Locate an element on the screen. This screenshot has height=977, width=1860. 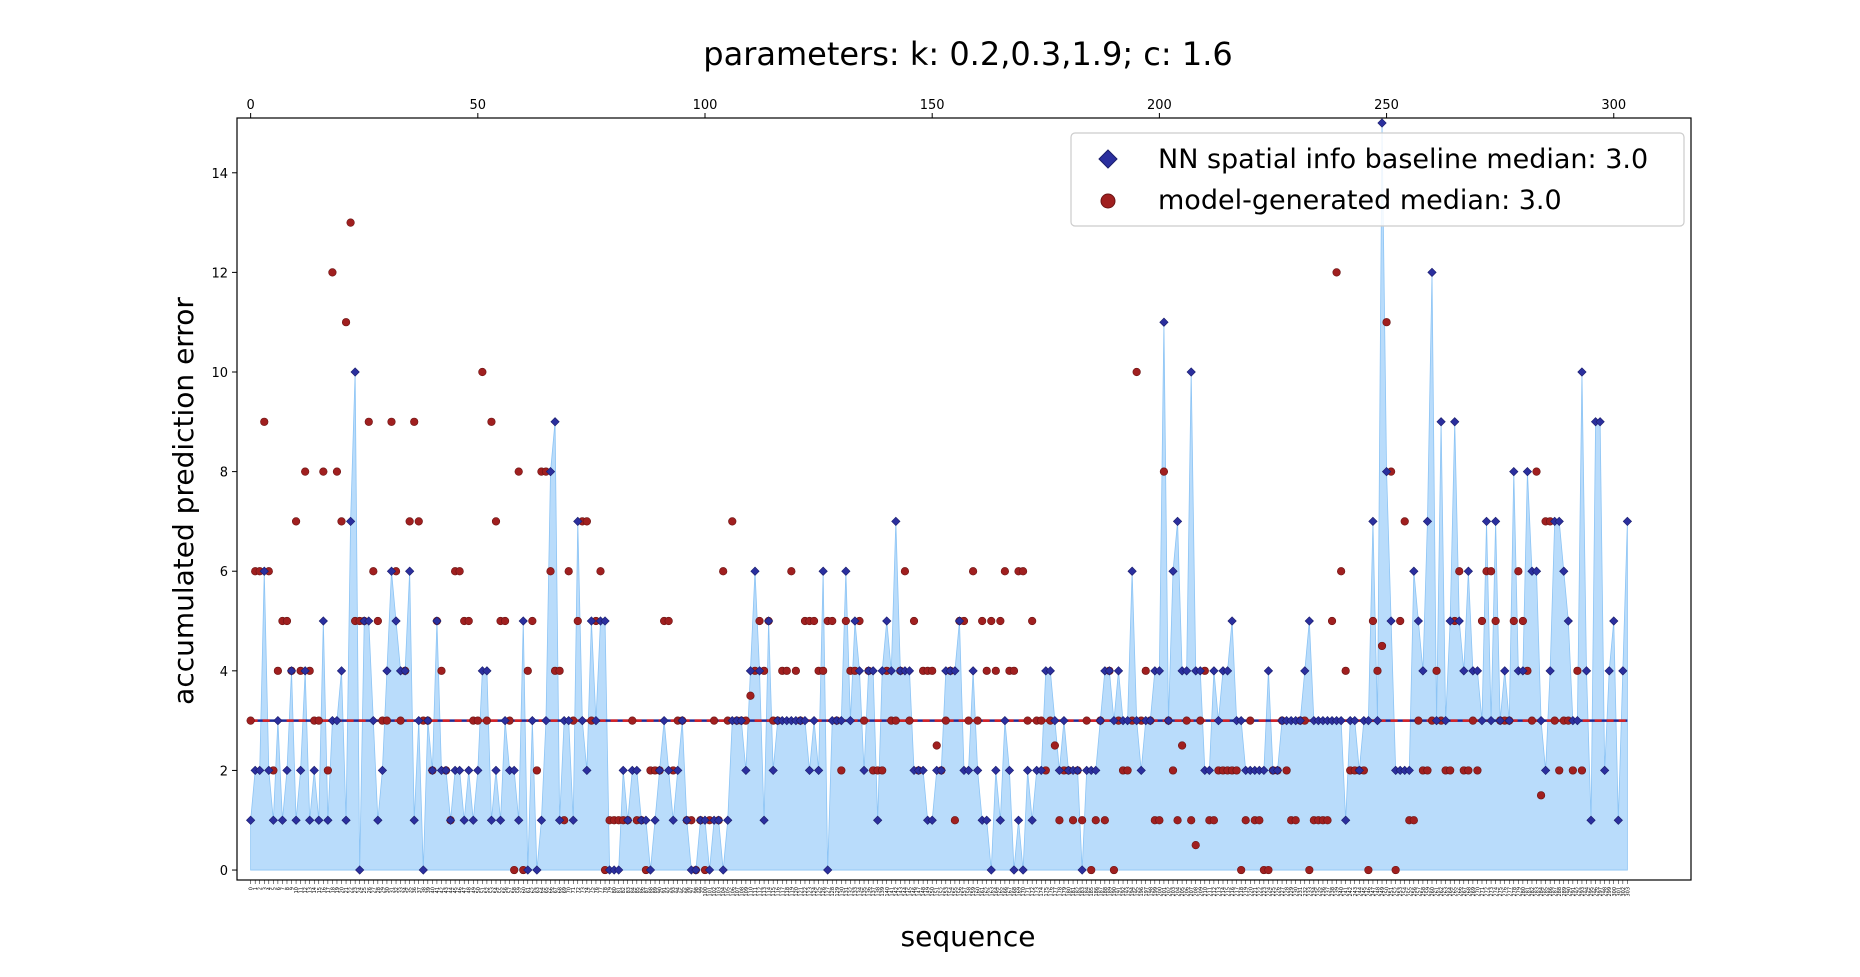
x-bottom-tick-label: 34 is located at coordinates (406, 890).